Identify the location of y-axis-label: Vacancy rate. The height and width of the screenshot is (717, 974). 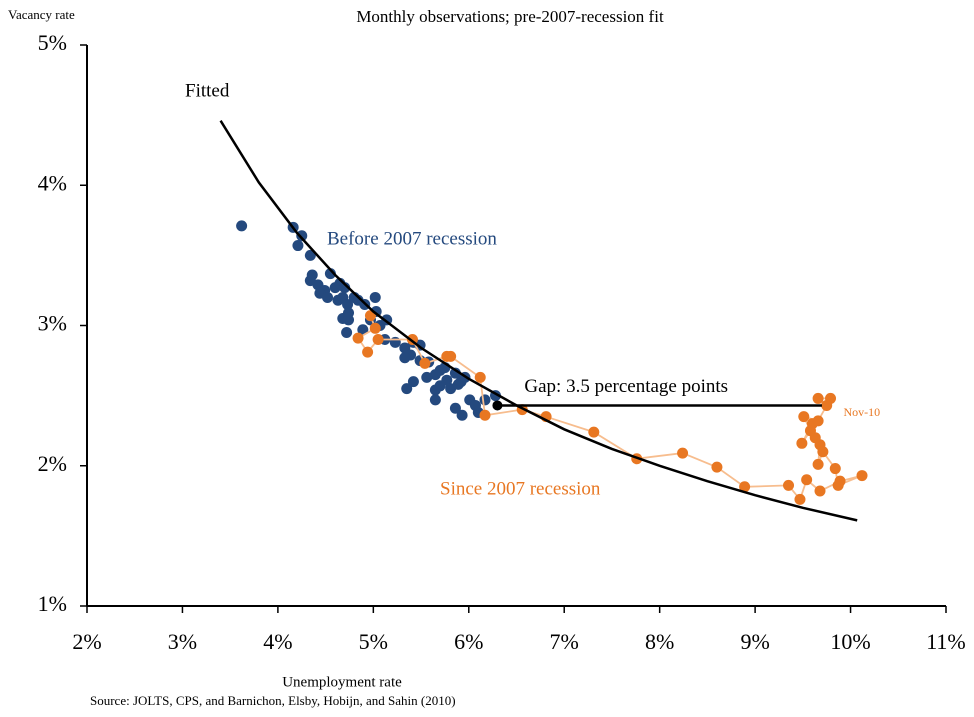
(41, 14).